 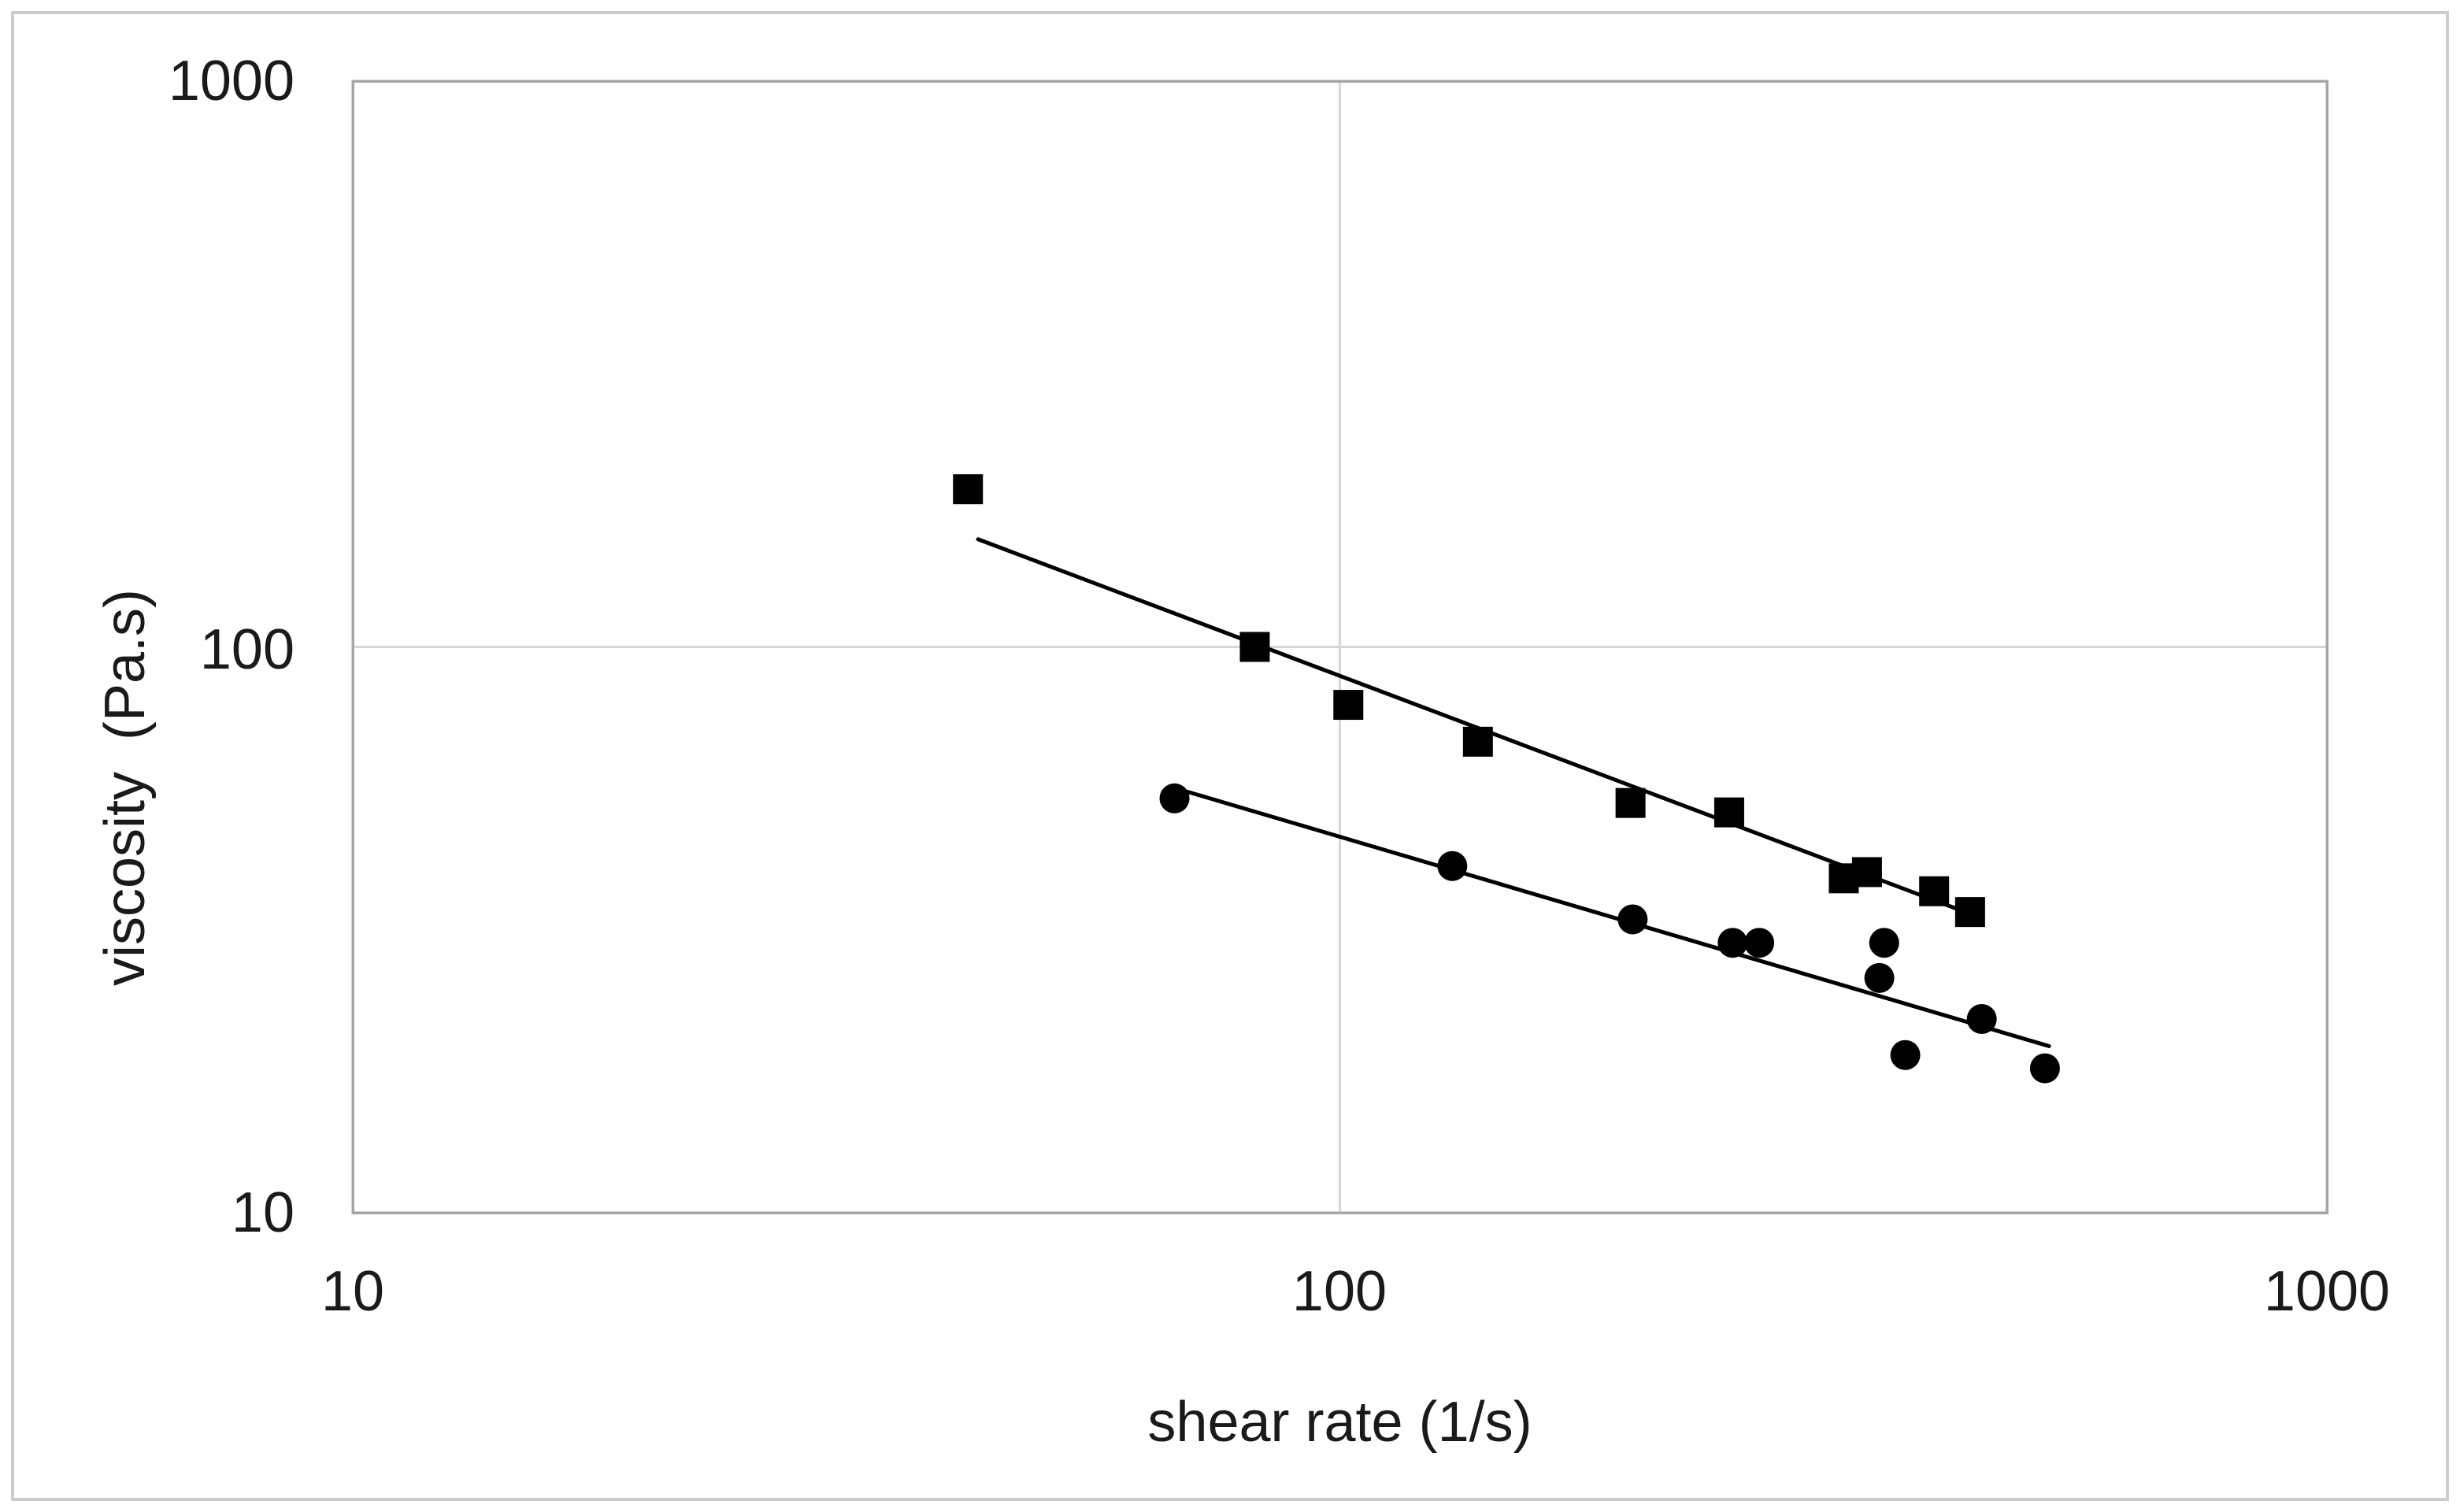 What do you see at coordinates (232, 81) in the screenshot?
I see `y-tick-label-1000: 1000` at bounding box center [232, 81].